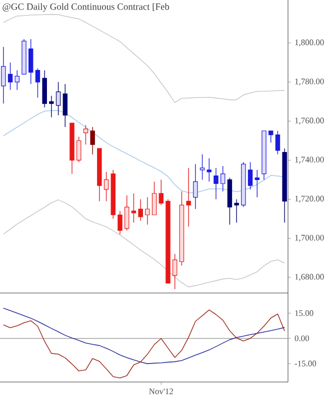 This screenshot has height=400, width=332. Describe the element at coordinates (144, 344) in the screenshot. I see `line-series` at that location.